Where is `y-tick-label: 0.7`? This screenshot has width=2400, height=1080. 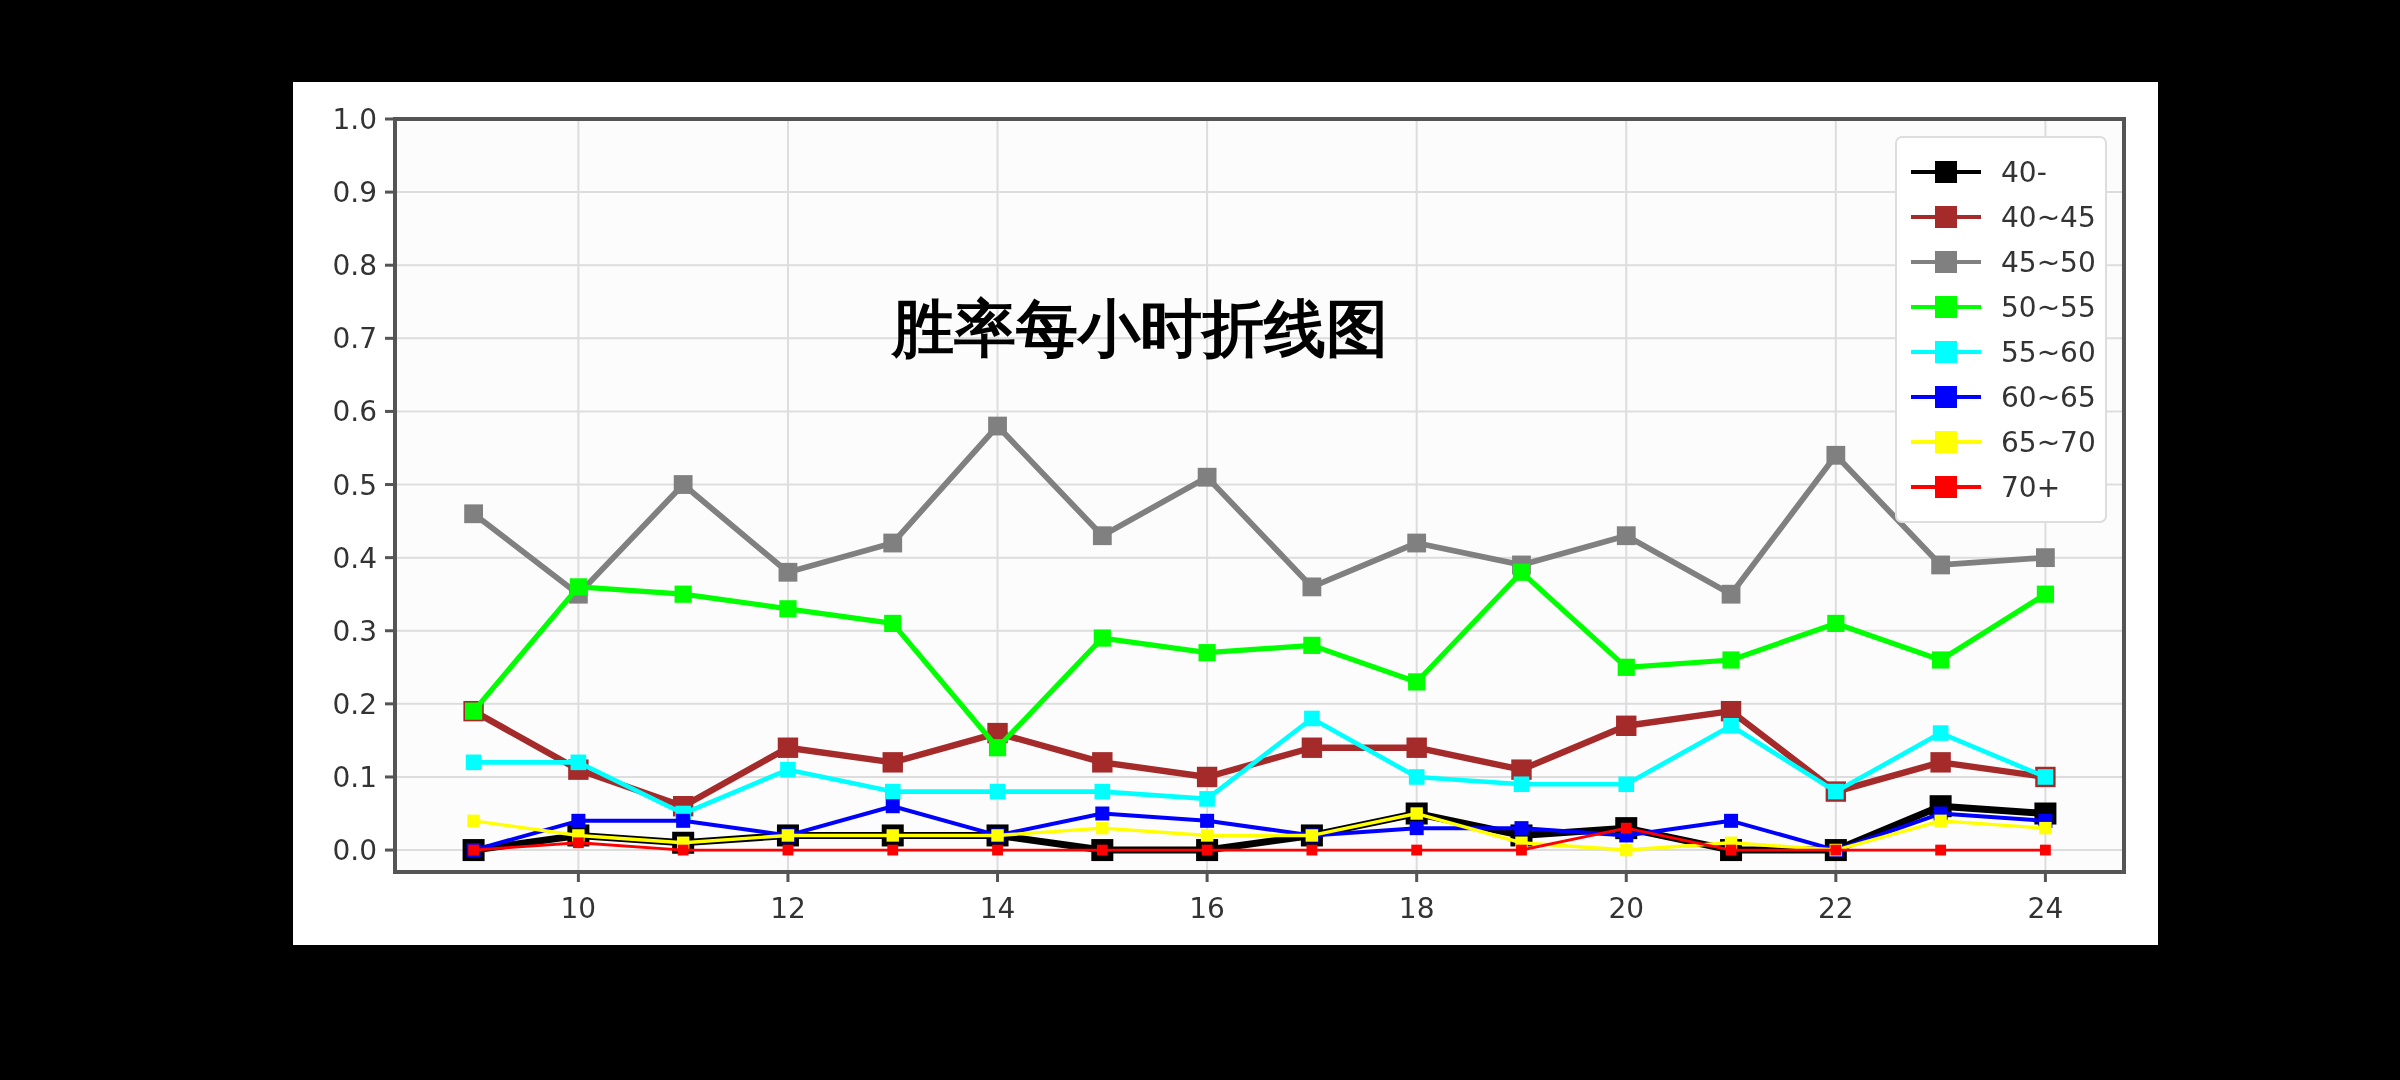 y-tick-label: 0.7 is located at coordinates (354, 339).